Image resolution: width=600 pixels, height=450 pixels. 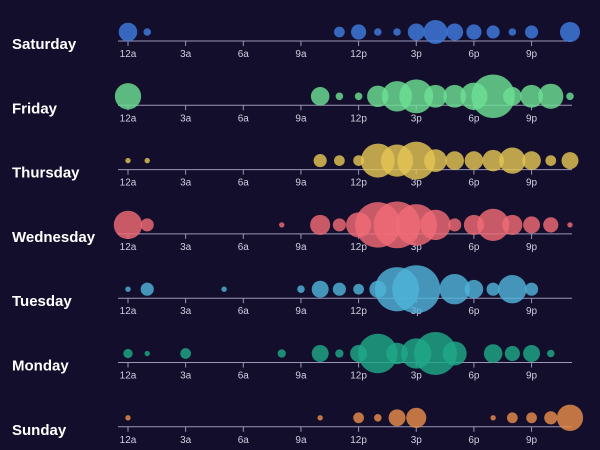 What do you see at coordinates (416, 96) in the screenshot?
I see `bubble-friday-h15` at bounding box center [416, 96].